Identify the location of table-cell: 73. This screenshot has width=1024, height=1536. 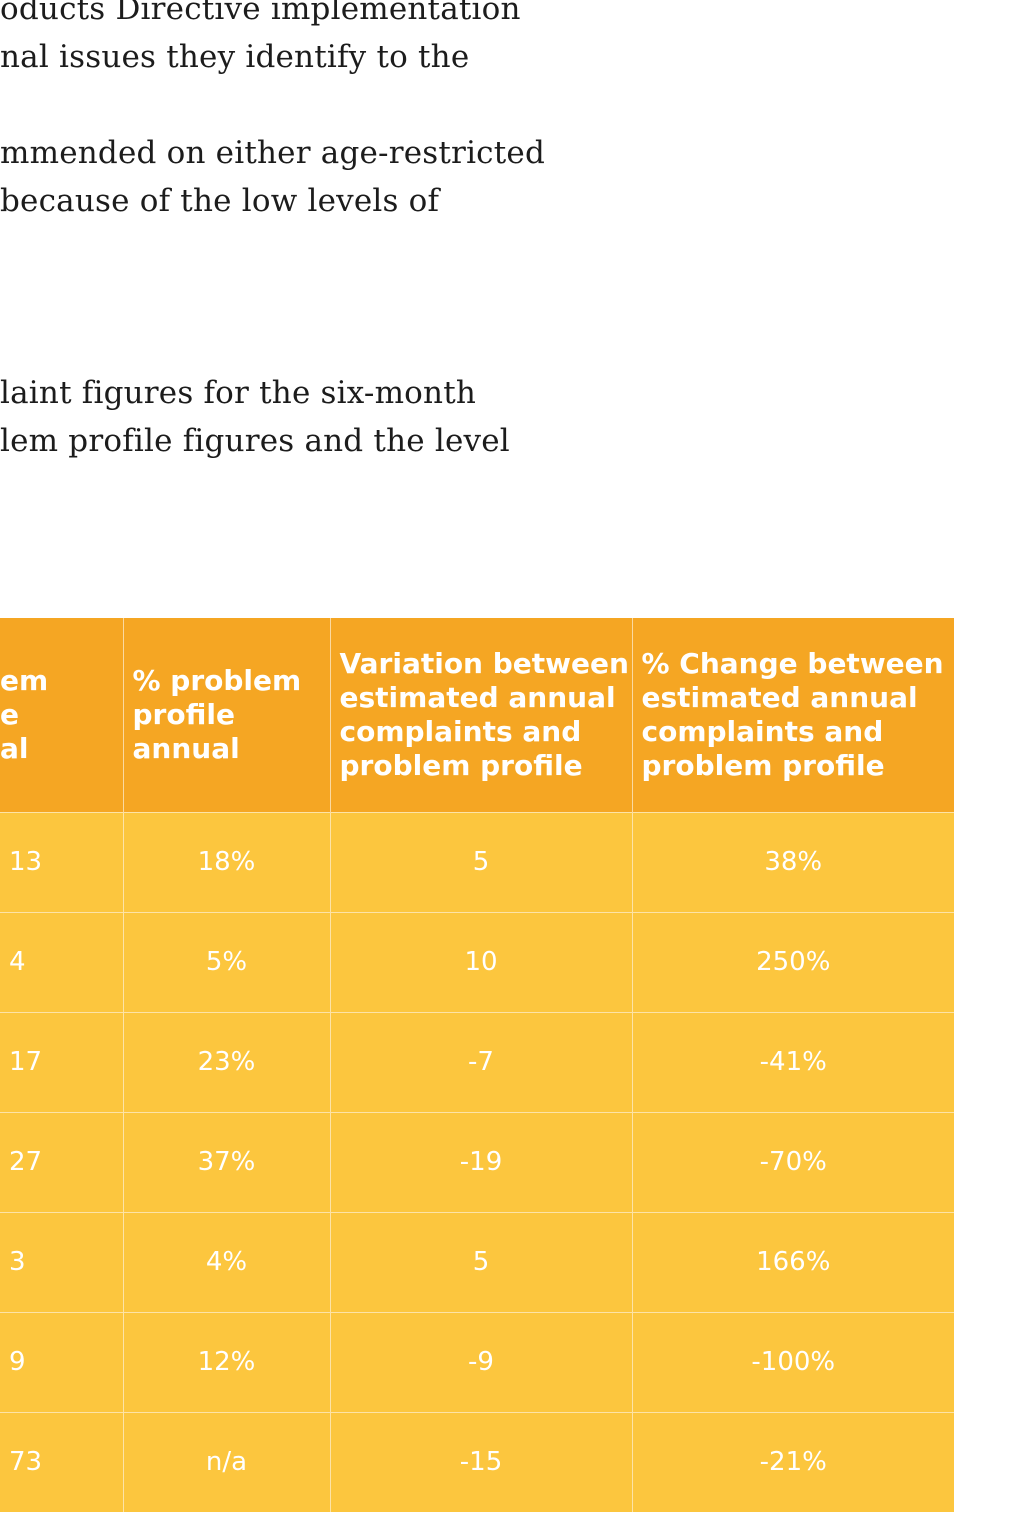
(62, 1461).